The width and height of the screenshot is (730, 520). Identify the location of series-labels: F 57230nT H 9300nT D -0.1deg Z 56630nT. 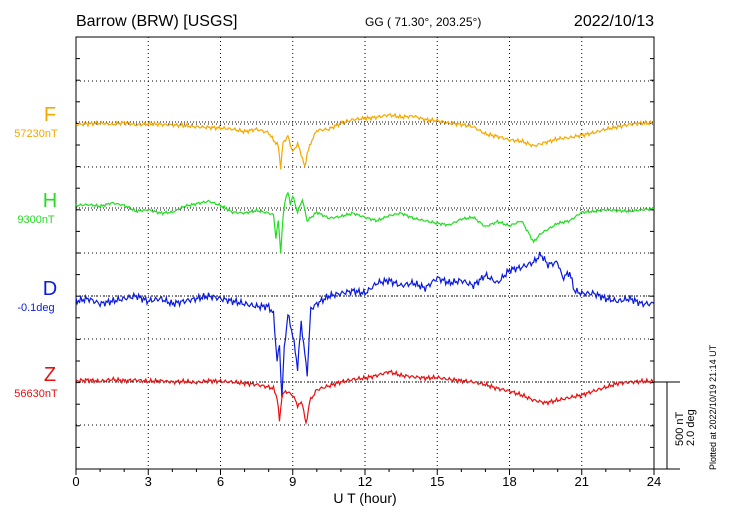
(36, 252).